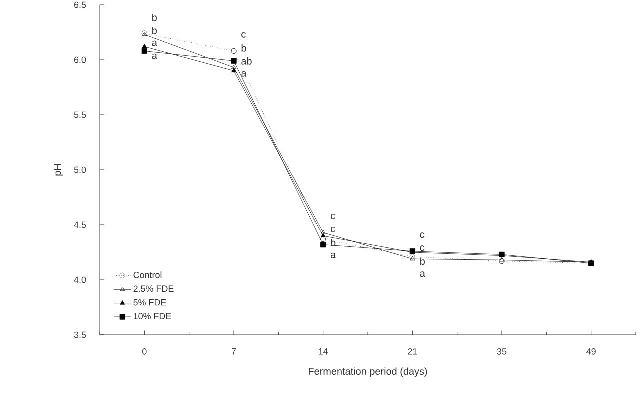  Describe the element at coordinates (144, 351) in the screenshot. I see `x-tick-label: 0` at that location.